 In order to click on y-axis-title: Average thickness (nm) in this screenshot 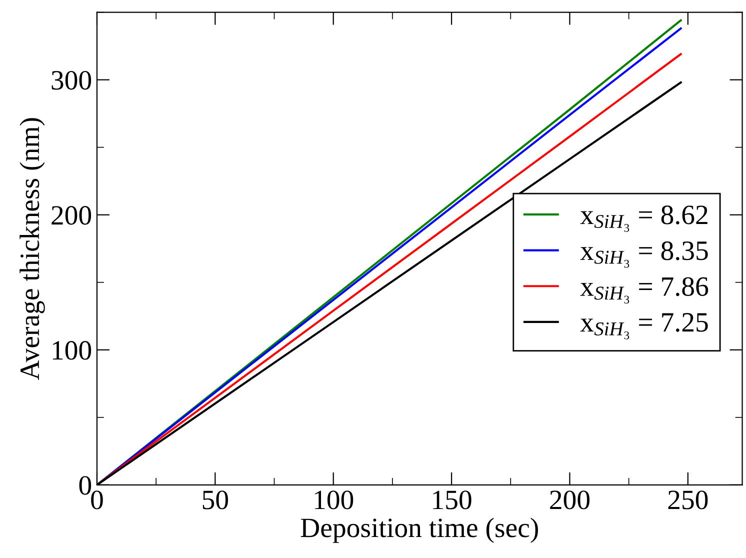, I will do `click(32, 249)`.